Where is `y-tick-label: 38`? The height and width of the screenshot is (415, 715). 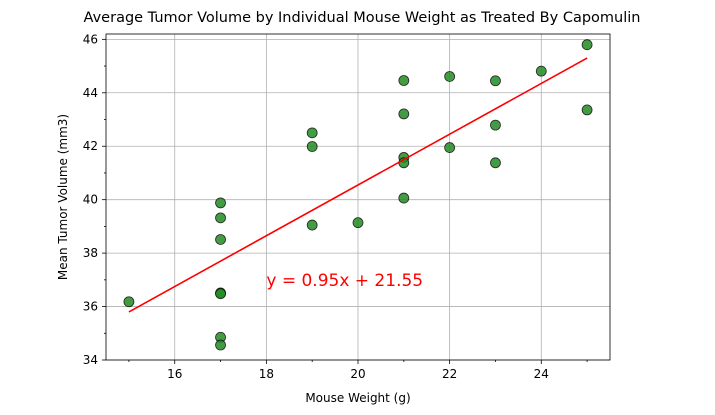
y-tick-label: 38 is located at coordinates (90, 253).